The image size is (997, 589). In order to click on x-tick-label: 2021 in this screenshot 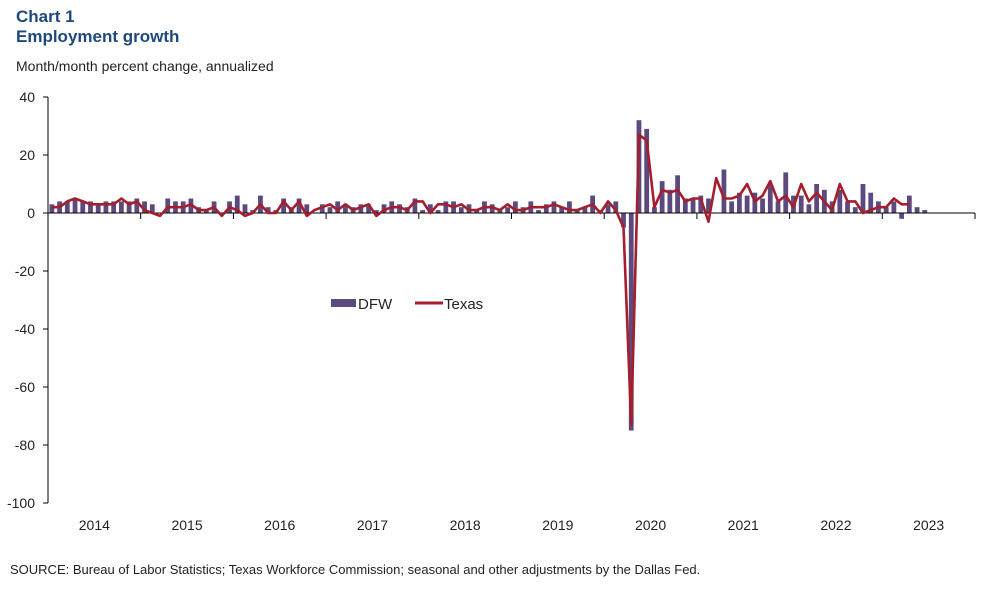, I will do `click(743, 525)`.